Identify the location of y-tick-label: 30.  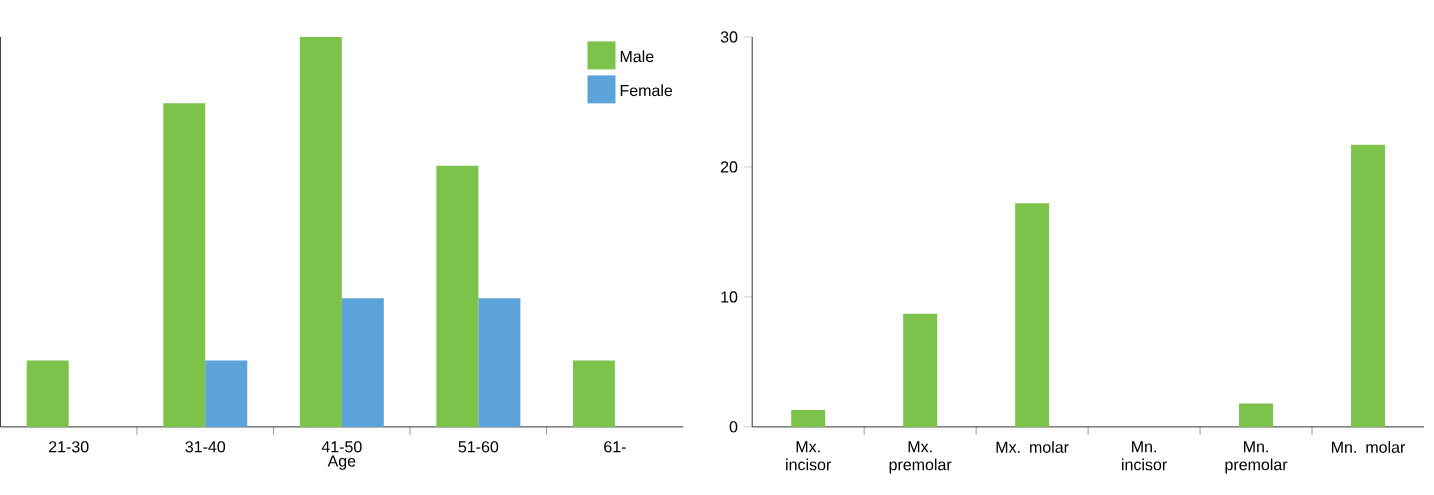
(729, 37).